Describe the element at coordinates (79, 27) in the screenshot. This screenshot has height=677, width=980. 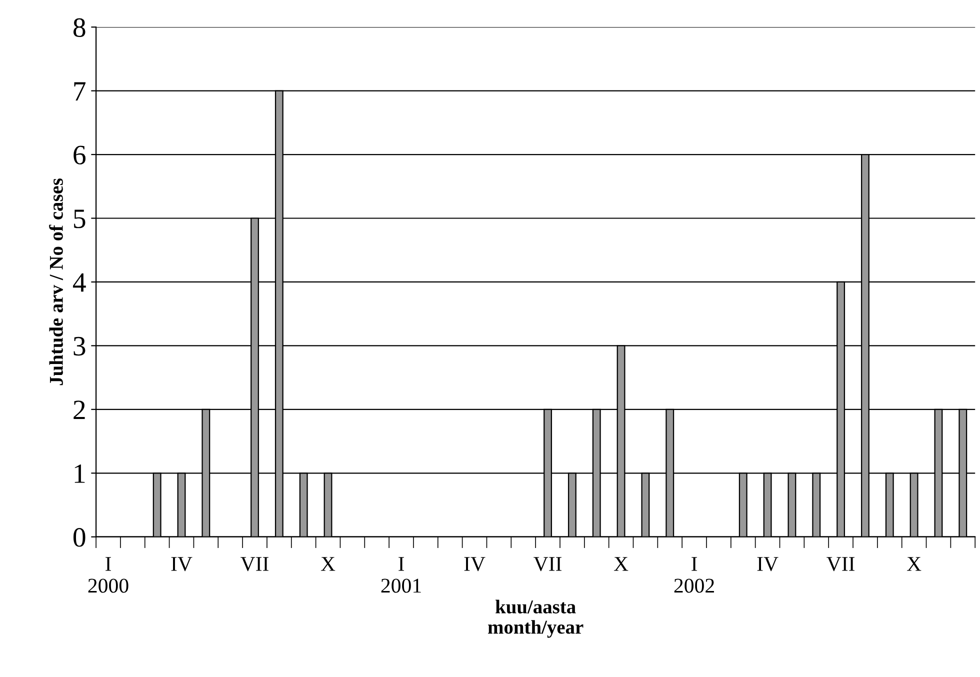
I see `y-tick-label: 8` at that location.